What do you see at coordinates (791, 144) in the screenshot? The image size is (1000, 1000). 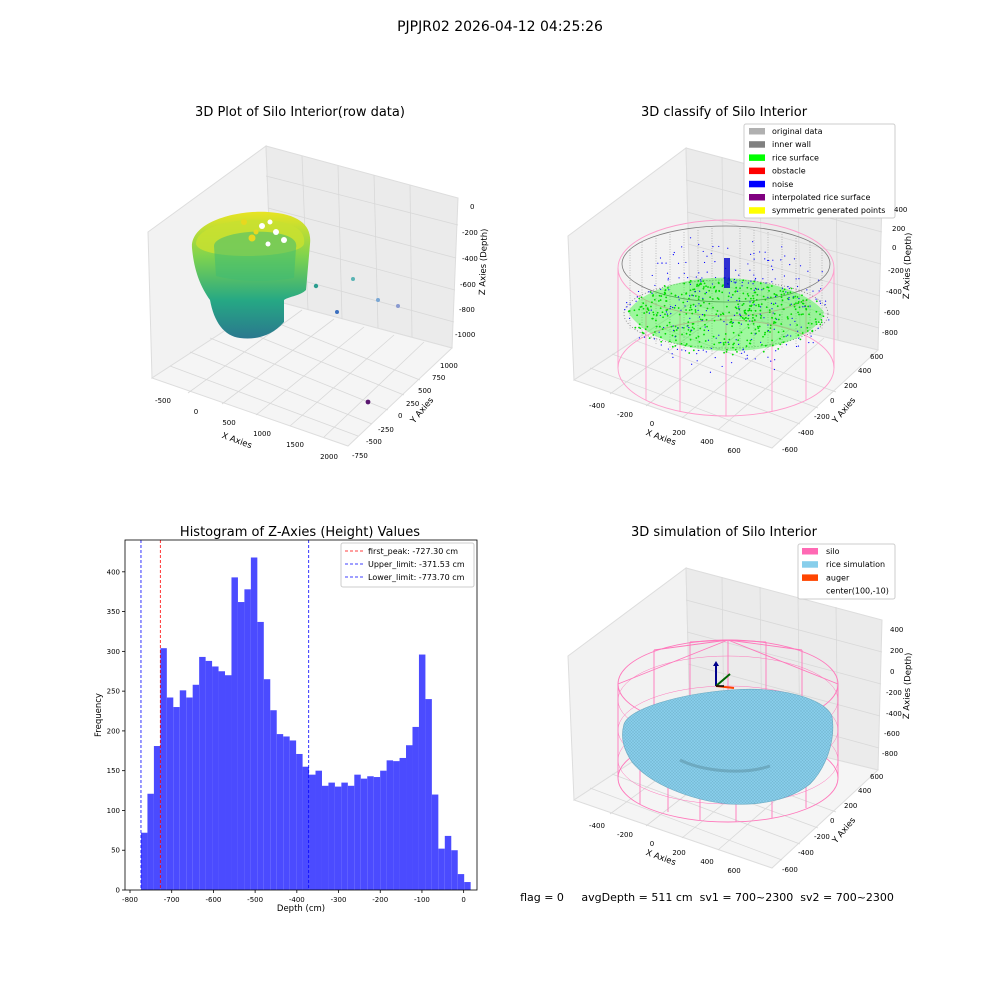 I see `classify-legend-label: inner wall` at bounding box center [791, 144].